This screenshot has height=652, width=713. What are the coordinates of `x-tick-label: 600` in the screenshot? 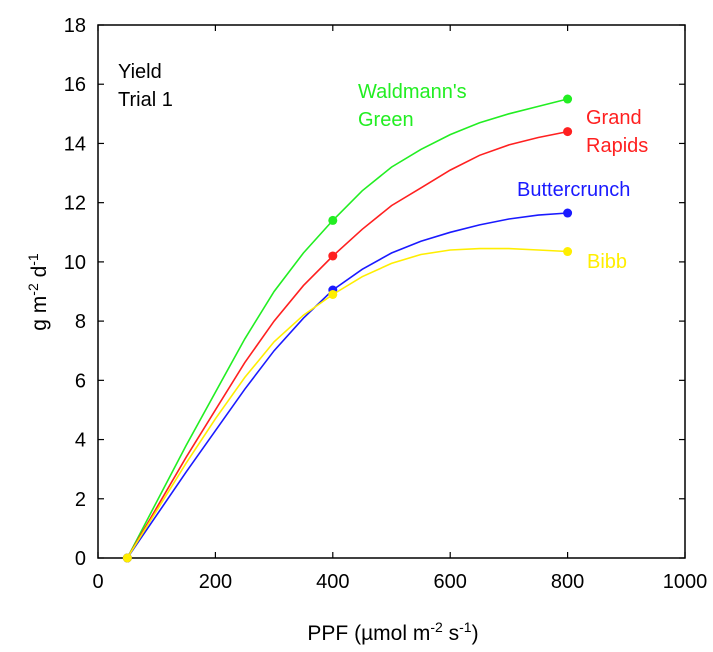 It's located at (450, 582).